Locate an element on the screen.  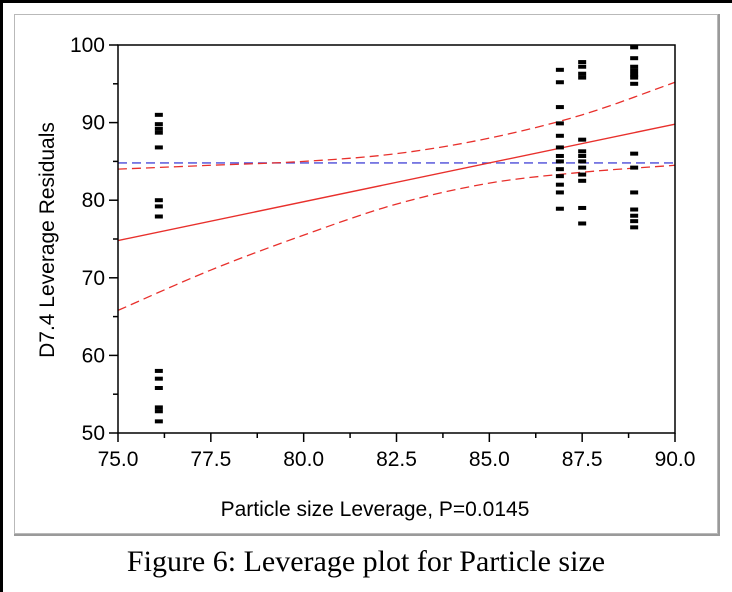
y-axis-title: D7.4 Leverage Residuals is located at coordinates (47, 240).